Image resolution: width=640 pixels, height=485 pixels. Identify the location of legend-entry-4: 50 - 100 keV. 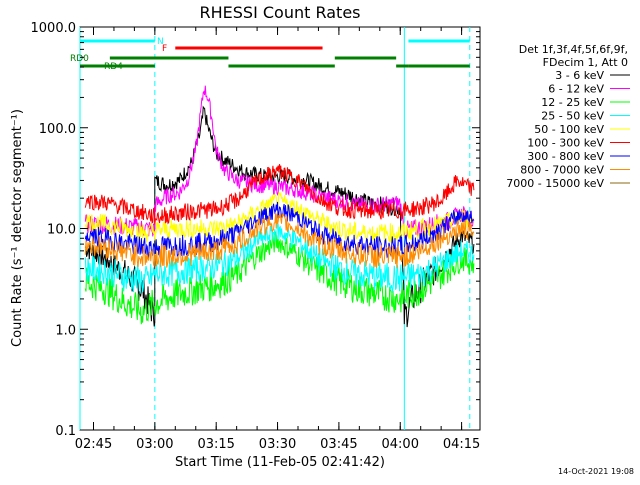
(569, 129).